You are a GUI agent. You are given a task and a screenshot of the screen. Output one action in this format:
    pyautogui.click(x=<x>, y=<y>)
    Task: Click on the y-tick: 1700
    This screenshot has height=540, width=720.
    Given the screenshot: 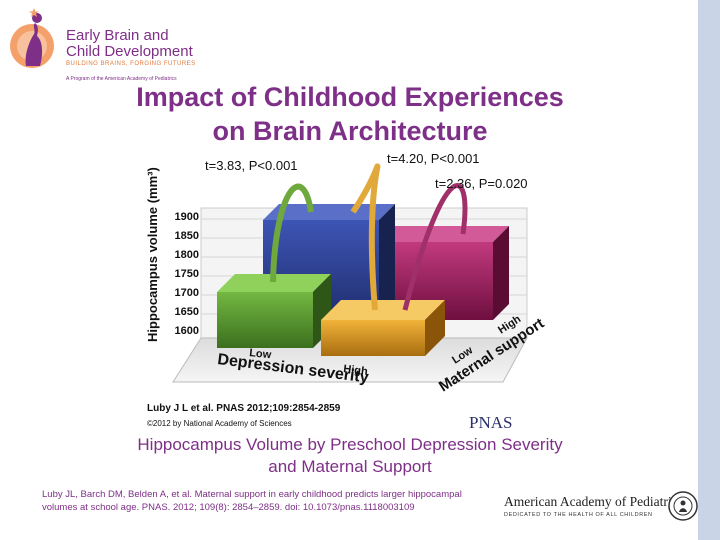 What is the action you would take?
    pyautogui.click(x=187, y=293)
    